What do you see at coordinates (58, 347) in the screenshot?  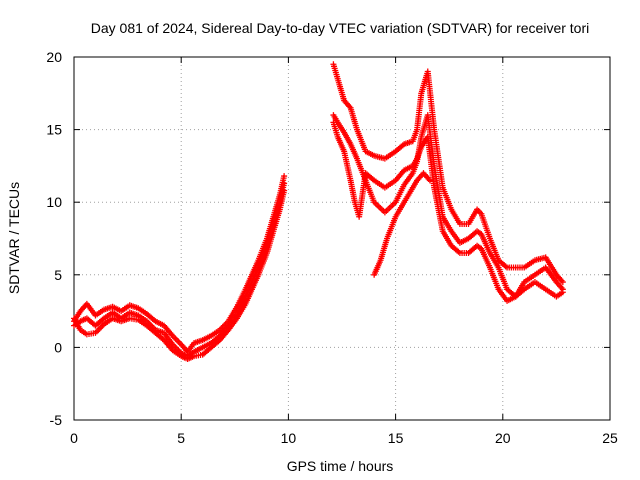 I see `y-tick-label: 0` at bounding box center [58, 347].